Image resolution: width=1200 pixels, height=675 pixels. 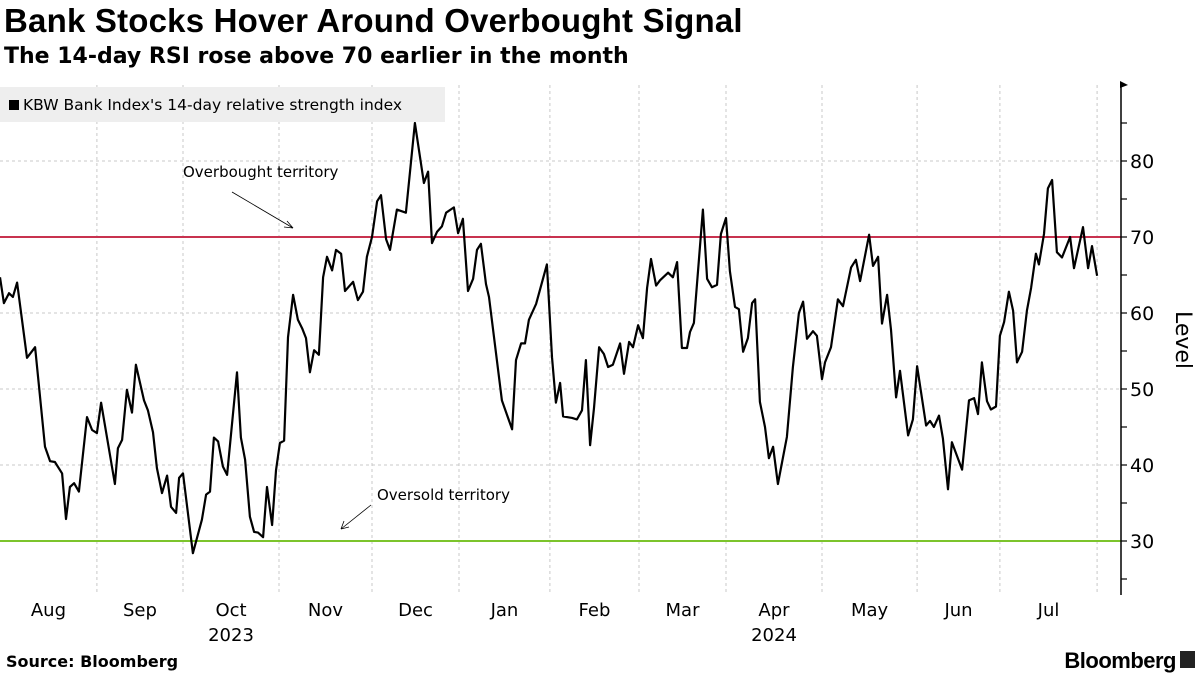 I want to click on y-tick-label: 60, so click(x=1142, y=314).